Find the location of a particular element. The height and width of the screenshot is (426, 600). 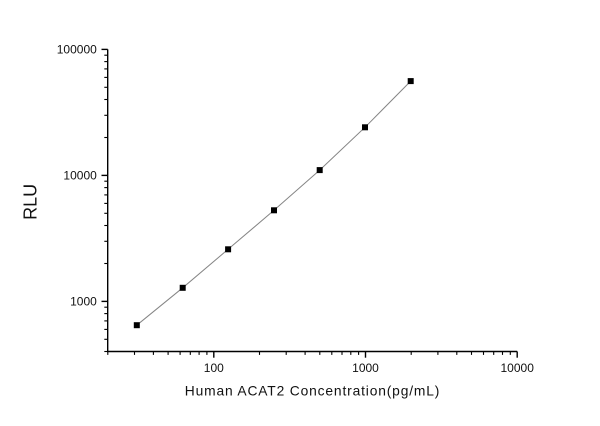

svg-text: 100 is located at coordinates (214, 368).